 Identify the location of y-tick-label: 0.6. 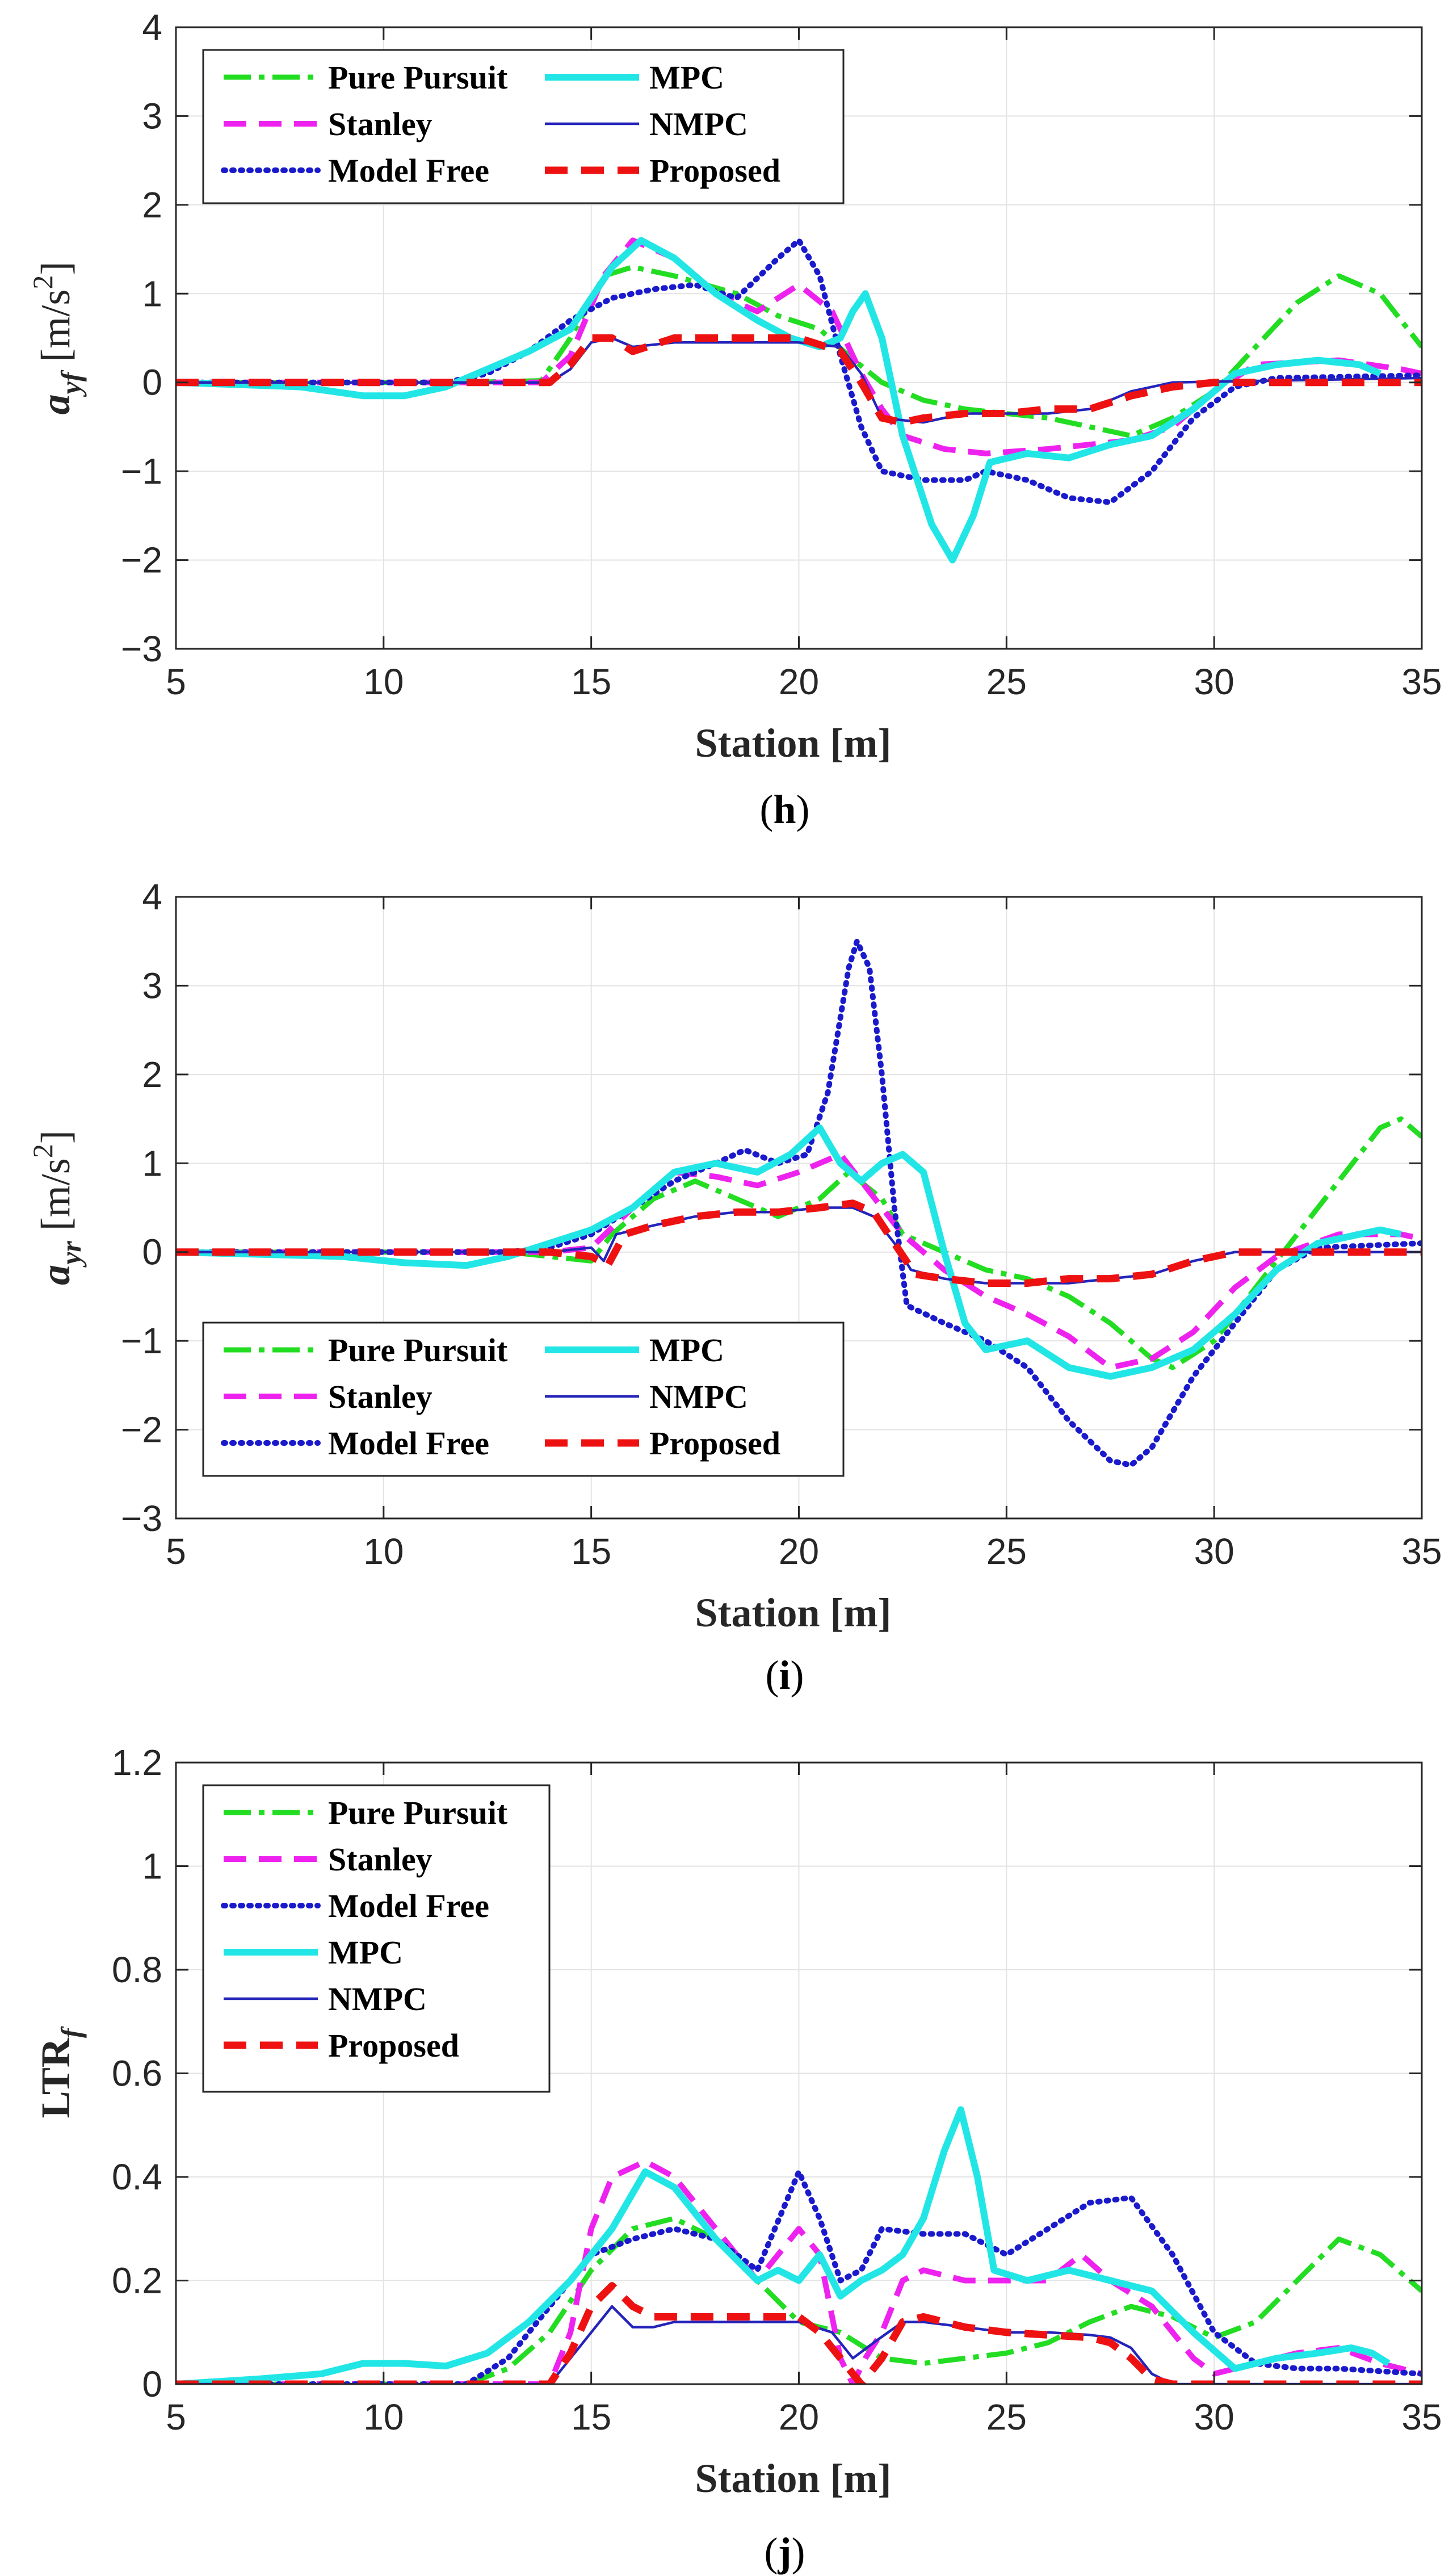
(137, 2074).